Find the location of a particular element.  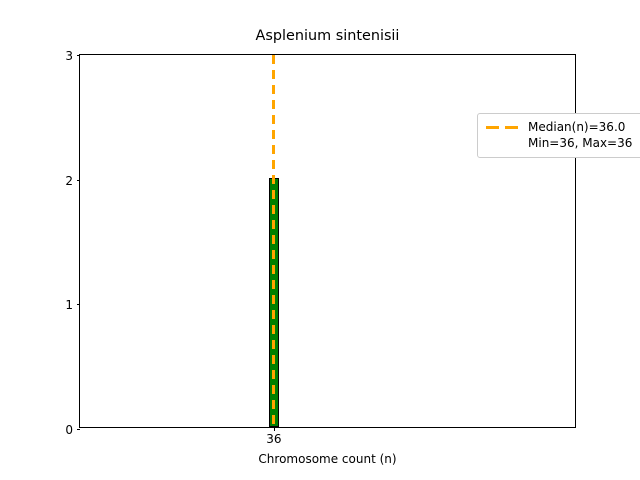

legend-label-minmax: Min=36, Max=36 is located at coordinates (580, 143).